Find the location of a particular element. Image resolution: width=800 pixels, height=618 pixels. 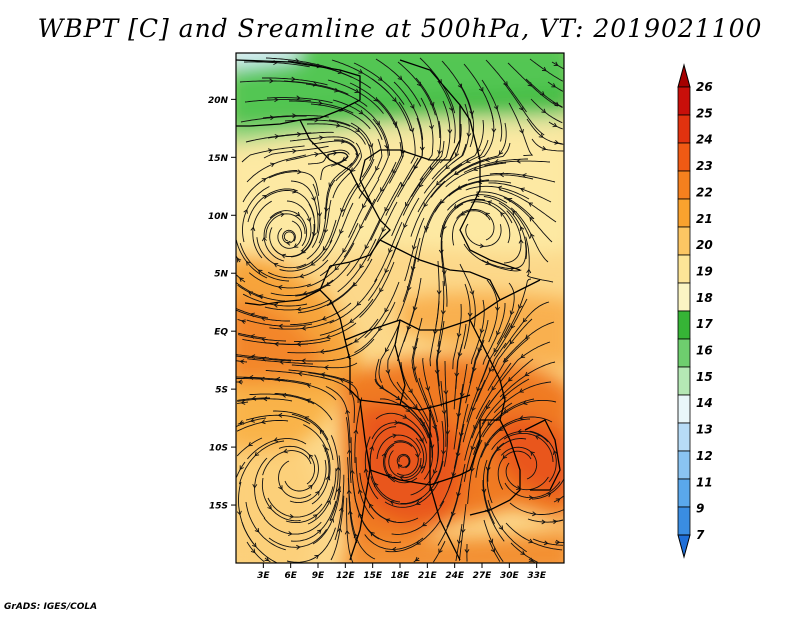

colorbar-label: 12 is located at coordinates (704, 456).